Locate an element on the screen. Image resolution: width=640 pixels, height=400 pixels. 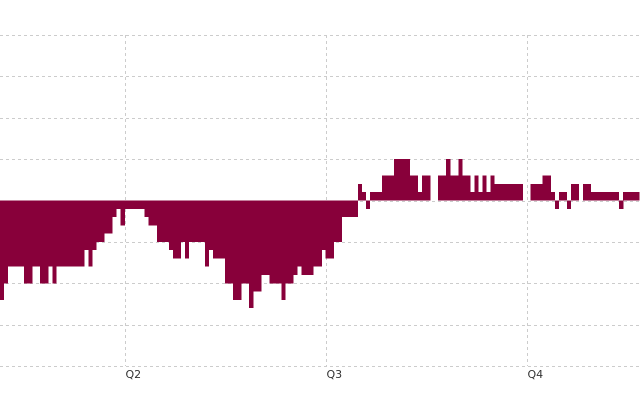
x-tick-labels: Q2 Q3 Q4 is located at coordinates (335, 374).